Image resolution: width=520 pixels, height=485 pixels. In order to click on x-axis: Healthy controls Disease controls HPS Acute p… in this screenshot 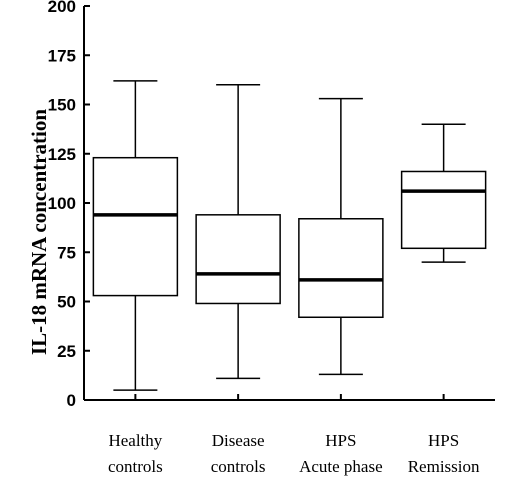, I will do `click(289, 435)`.